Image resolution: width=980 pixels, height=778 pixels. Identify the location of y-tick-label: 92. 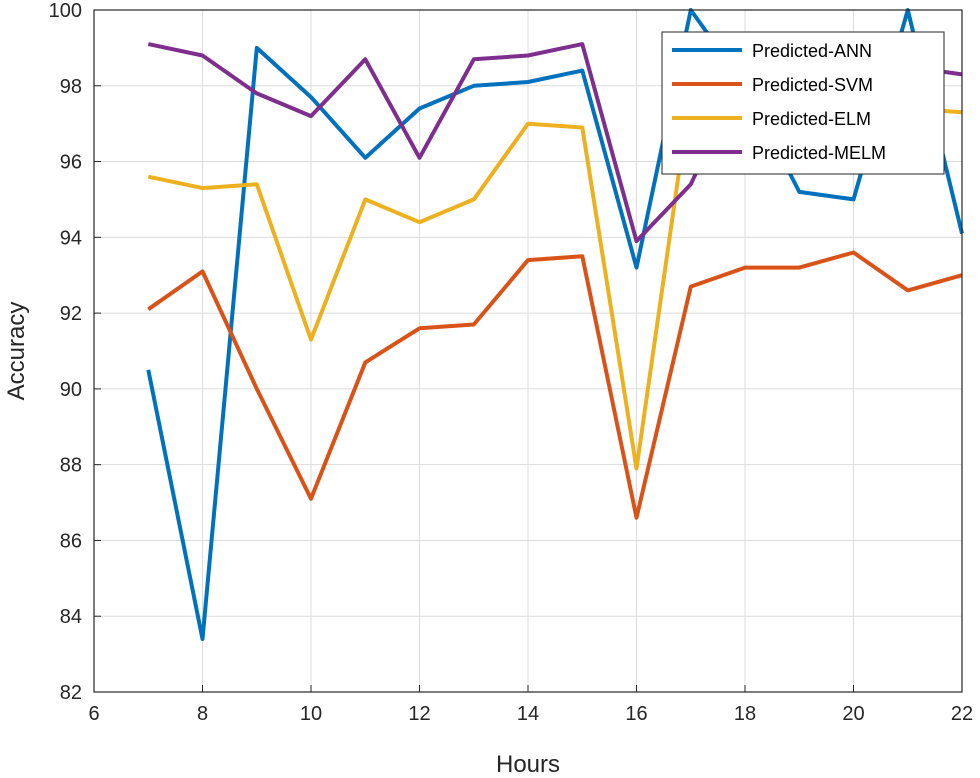
(71, 314).